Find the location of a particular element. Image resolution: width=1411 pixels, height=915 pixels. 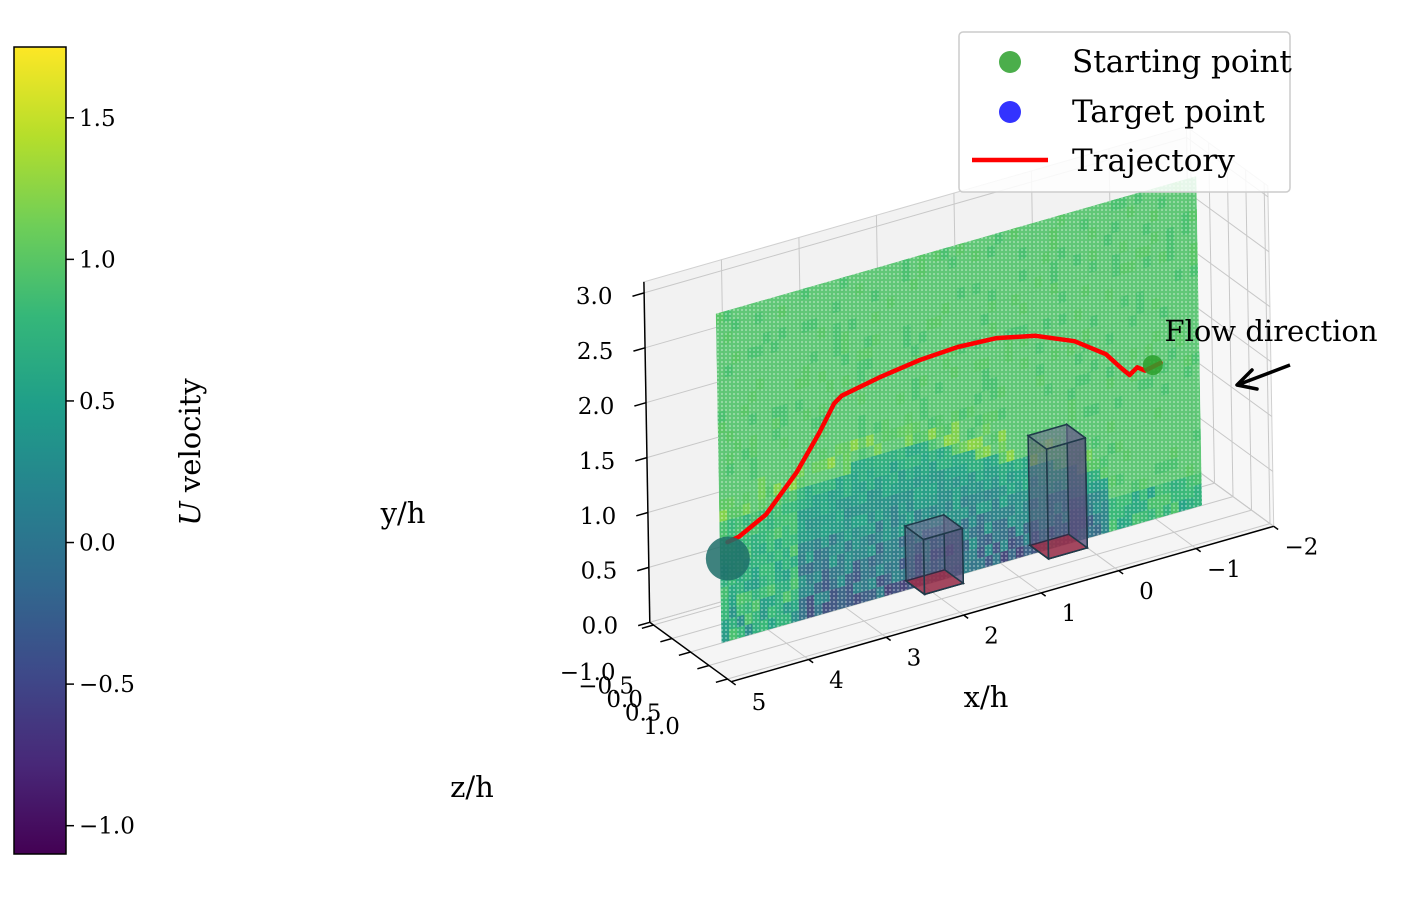

x-axis-line is located at coordinates (1002, 604).